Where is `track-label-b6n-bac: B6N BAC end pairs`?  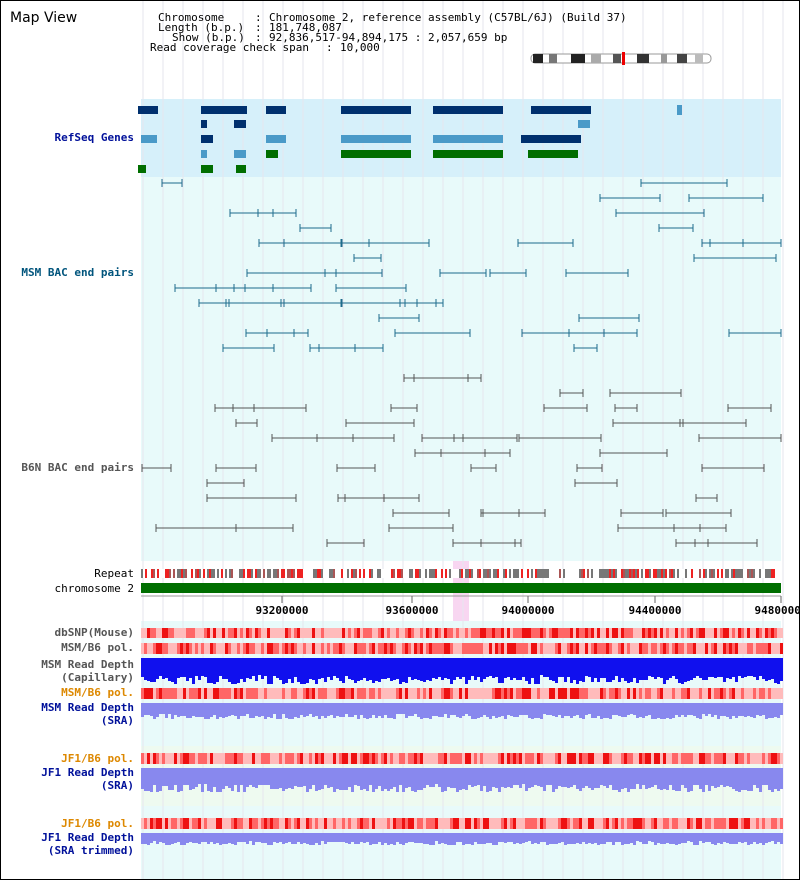 track-label-b6n-bac: B6N BAC end pairs is located at coordinates (77, 467).